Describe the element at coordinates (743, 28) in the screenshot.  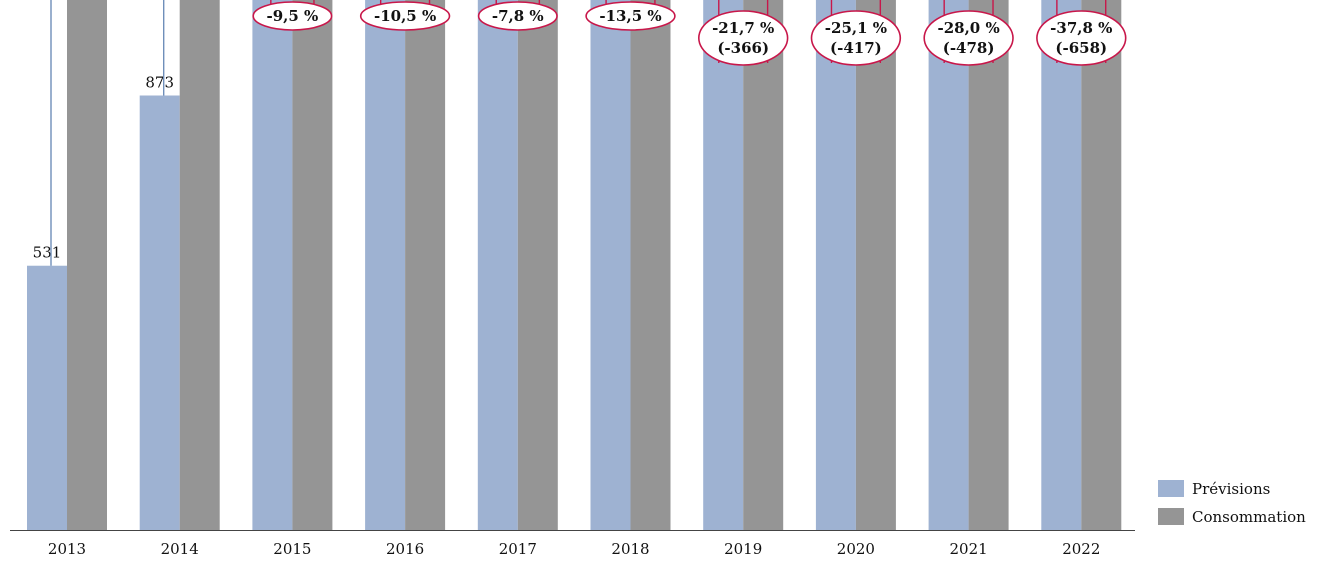
I see `annotation-text-2019-0: -21,7 %` at that location.